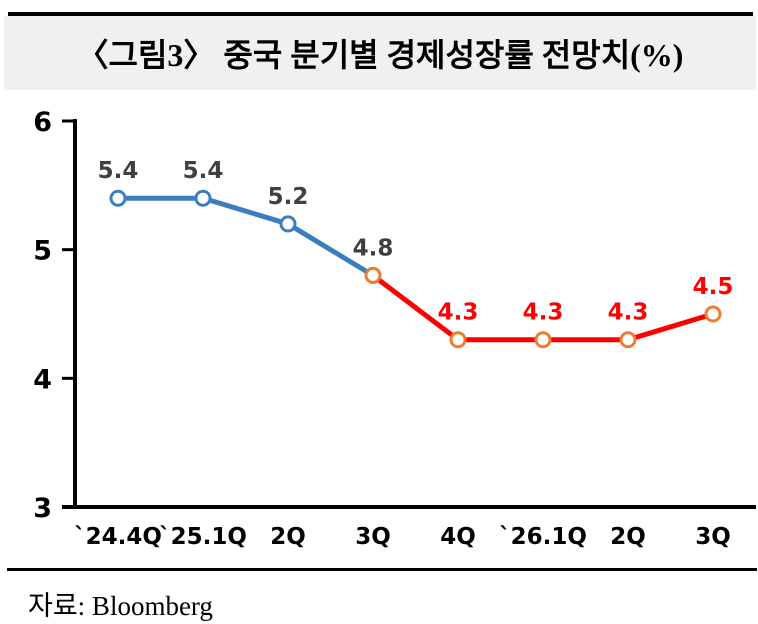  What do you see at coordinates (118, 537) in the screenshot?
I see `x-axis-category-label: `24.4Q` at bounding box center [118, 537].